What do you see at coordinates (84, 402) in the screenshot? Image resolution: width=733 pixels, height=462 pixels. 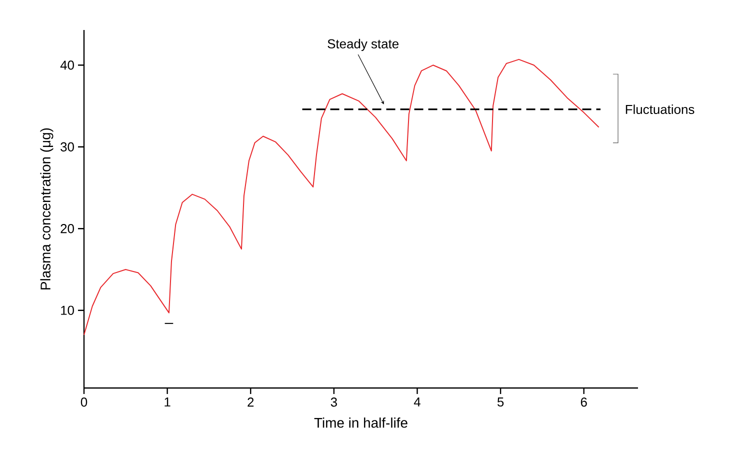 I see `x-tick-label: 0` at bounding box center [84, 402].